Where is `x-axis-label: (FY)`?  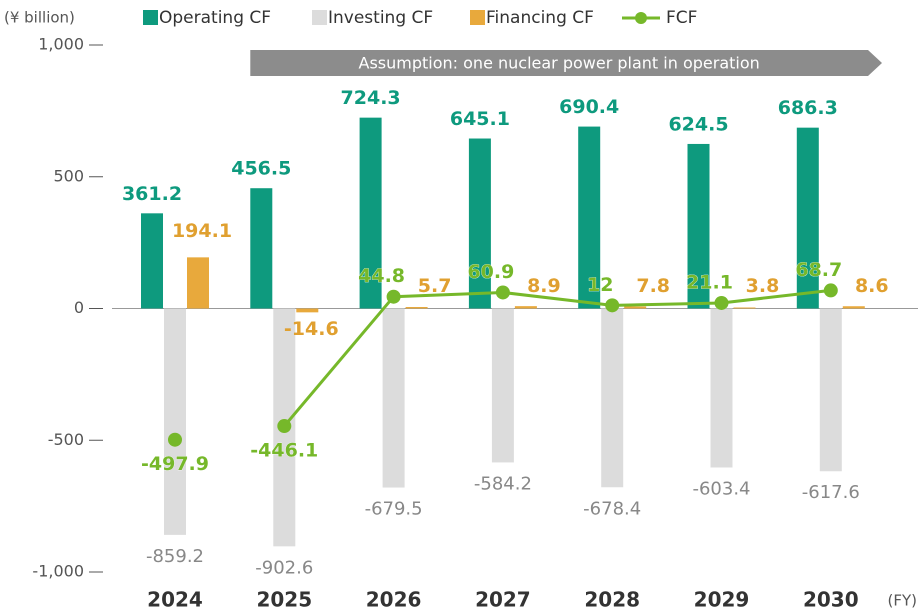 x-axis-label: (FY) is located at coordinates (903, 601).